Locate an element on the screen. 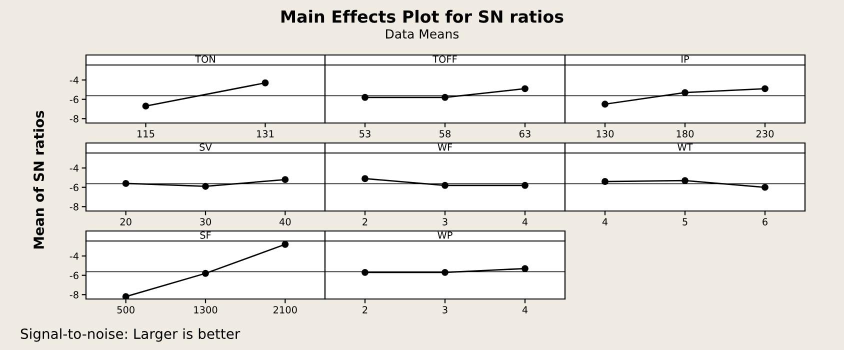 Image resolution: width=844 pixels, height=350 pixels. x-tick-label: 131 is located at coordinates (265, 134).